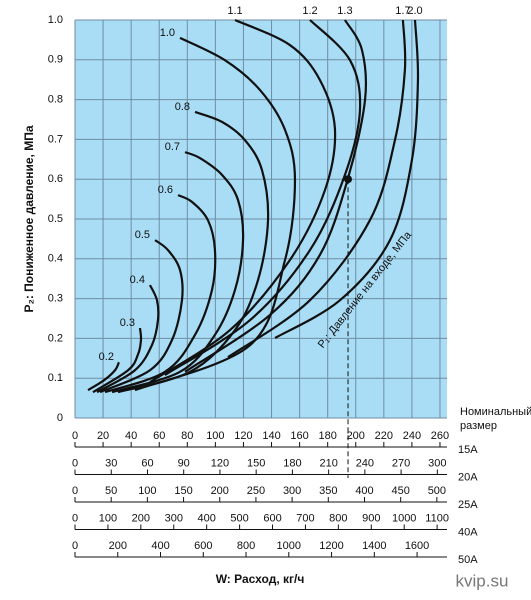 This screenshot has width=531, height=600. Describe the element at coordinates (371, 518) in the screenshot. I see `x-tick-label: 900` at that location.